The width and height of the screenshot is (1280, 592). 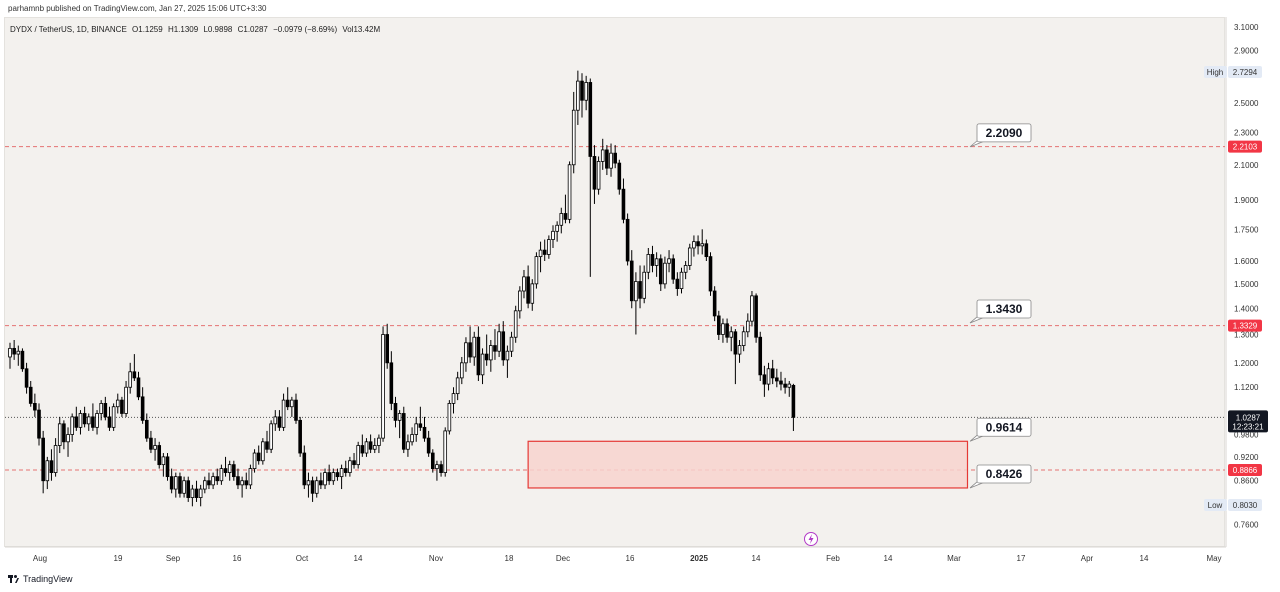 What do you see at coordinates (1245, 147) in the screenshot?
I see `level-price-badge-text: 2.2103` at bounding box center [1245, 147].